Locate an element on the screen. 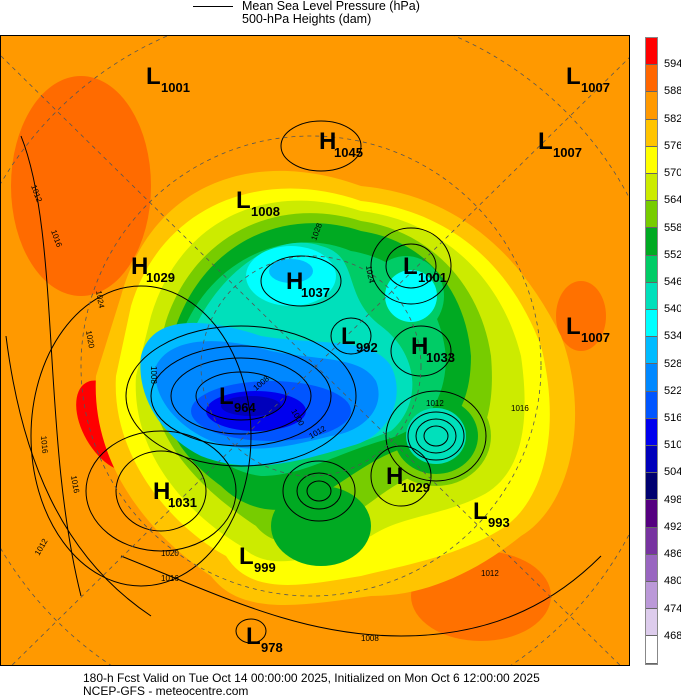  pressure-value: 1008 is located at coordinates (265, 211).